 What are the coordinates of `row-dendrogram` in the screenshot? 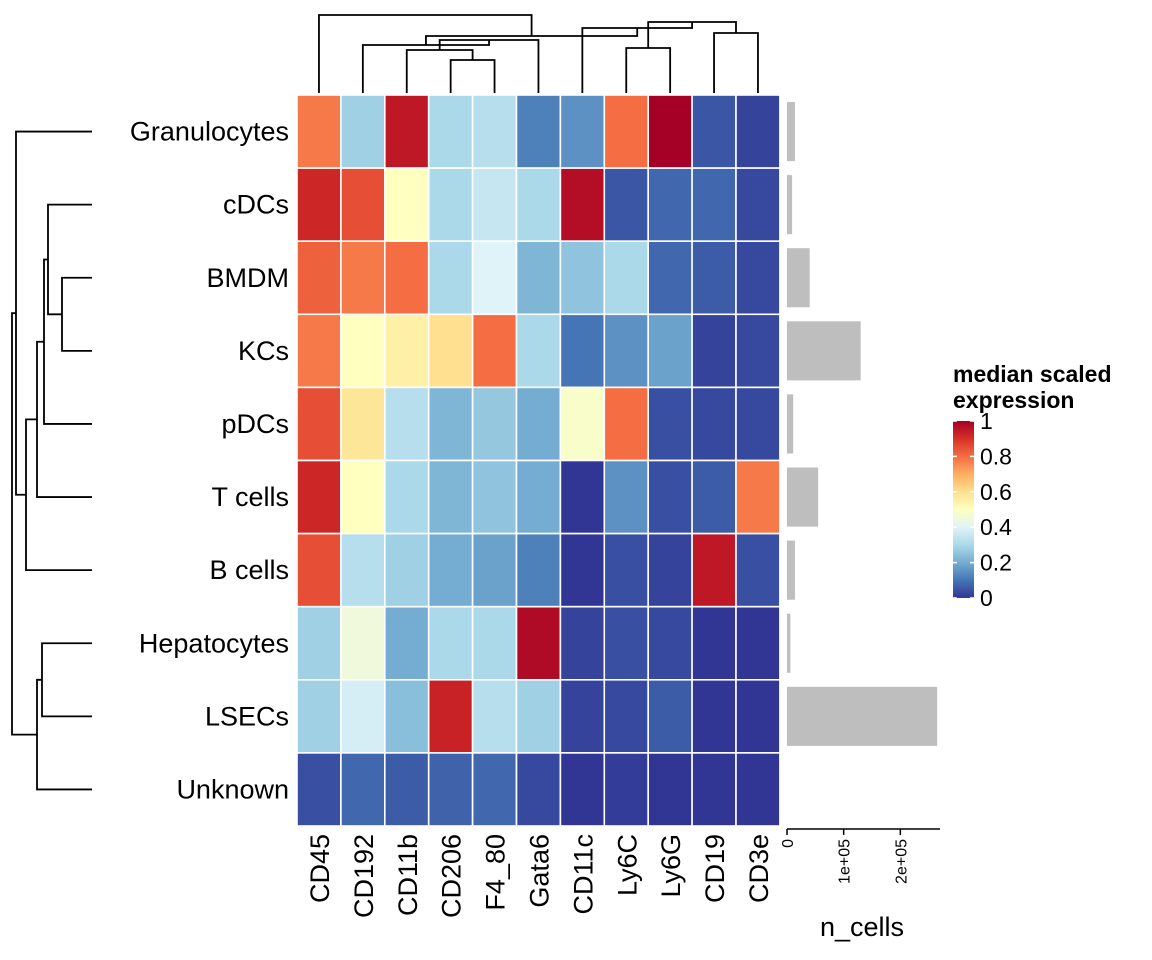 It's located at (51, 460).